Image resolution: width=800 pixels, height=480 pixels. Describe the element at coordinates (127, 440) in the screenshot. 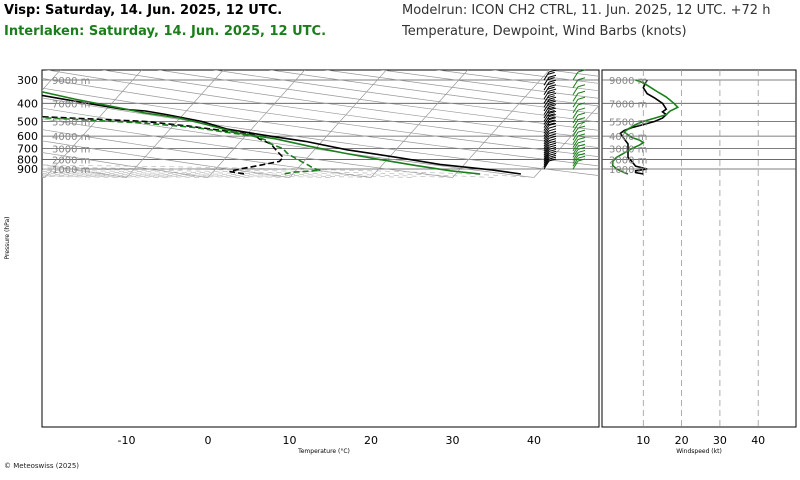

I see `temperature-tick-label: -10` at that location.